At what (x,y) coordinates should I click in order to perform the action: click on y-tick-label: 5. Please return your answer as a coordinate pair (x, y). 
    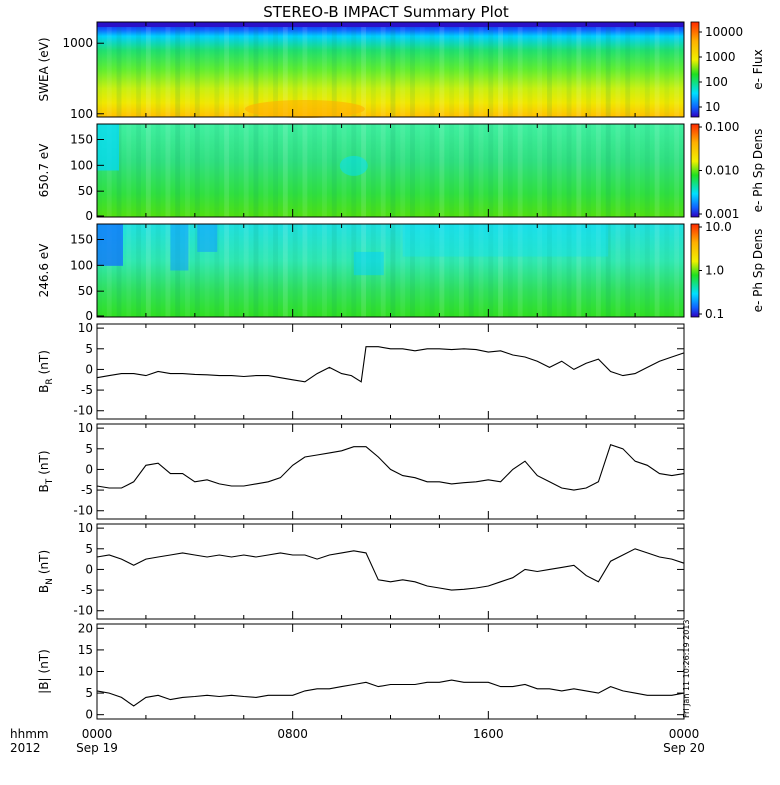
    Looking at the image, I should click on (89, 693).